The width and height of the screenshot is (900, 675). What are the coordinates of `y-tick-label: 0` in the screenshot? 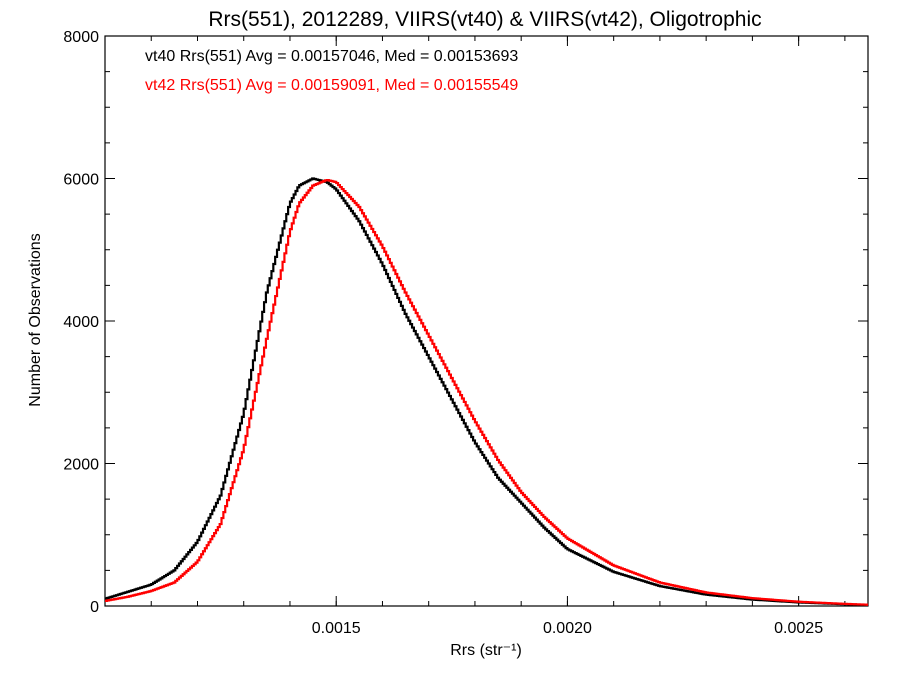 It's located at (94, 607).